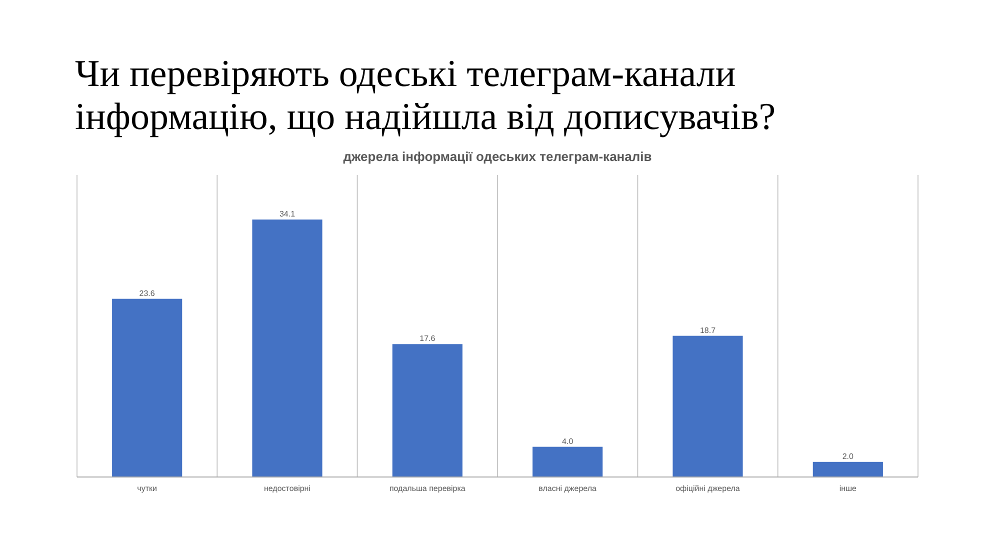 This screenshot has width=989, height=545. What do you see at coordinates (708, 330) in the screenshot?
I see `data-label: 18.7` at bounding box center [708, 330].